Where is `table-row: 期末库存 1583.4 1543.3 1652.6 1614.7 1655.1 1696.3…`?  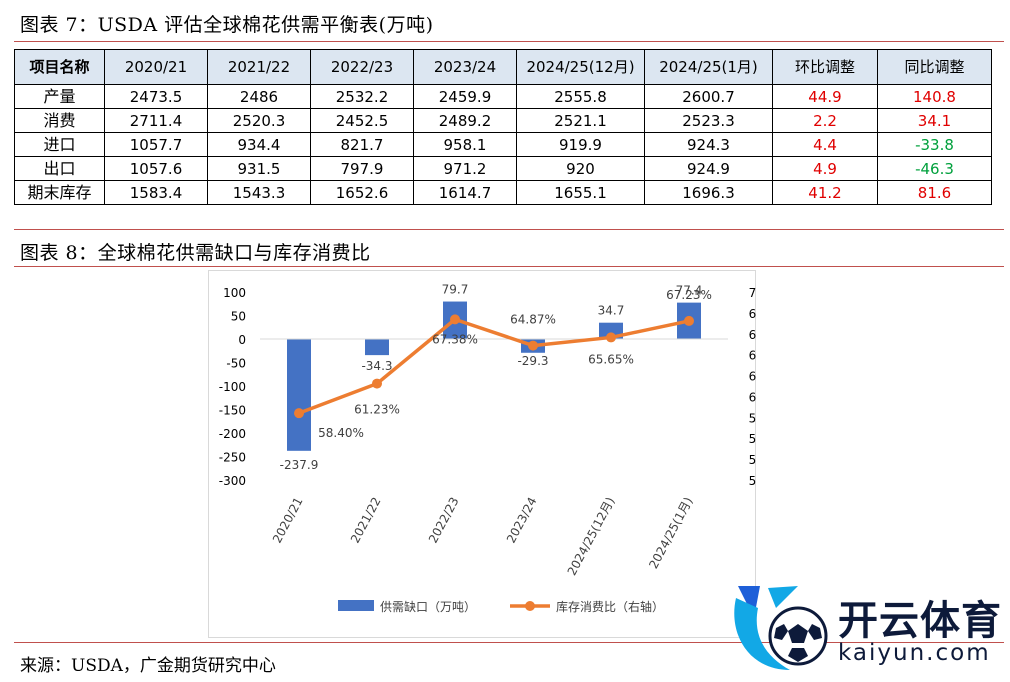
table-row: 期末库存 1583.4 1543.3 1652.6 1614.7 1655.1 1696.3… is located at coordinates (503, 192).